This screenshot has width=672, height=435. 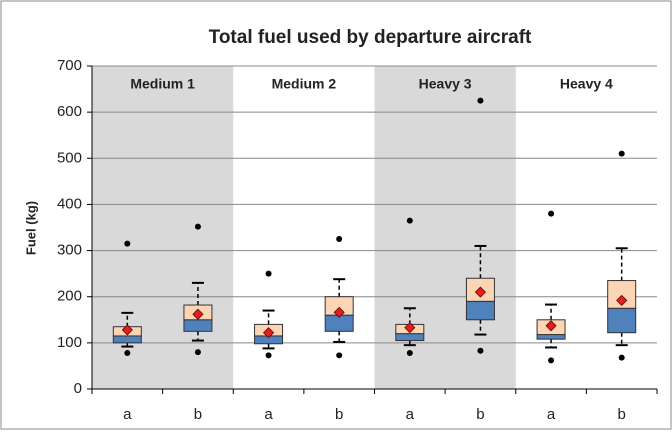 I want to click on group-label: Medium 1, so click(x=162, y=84).